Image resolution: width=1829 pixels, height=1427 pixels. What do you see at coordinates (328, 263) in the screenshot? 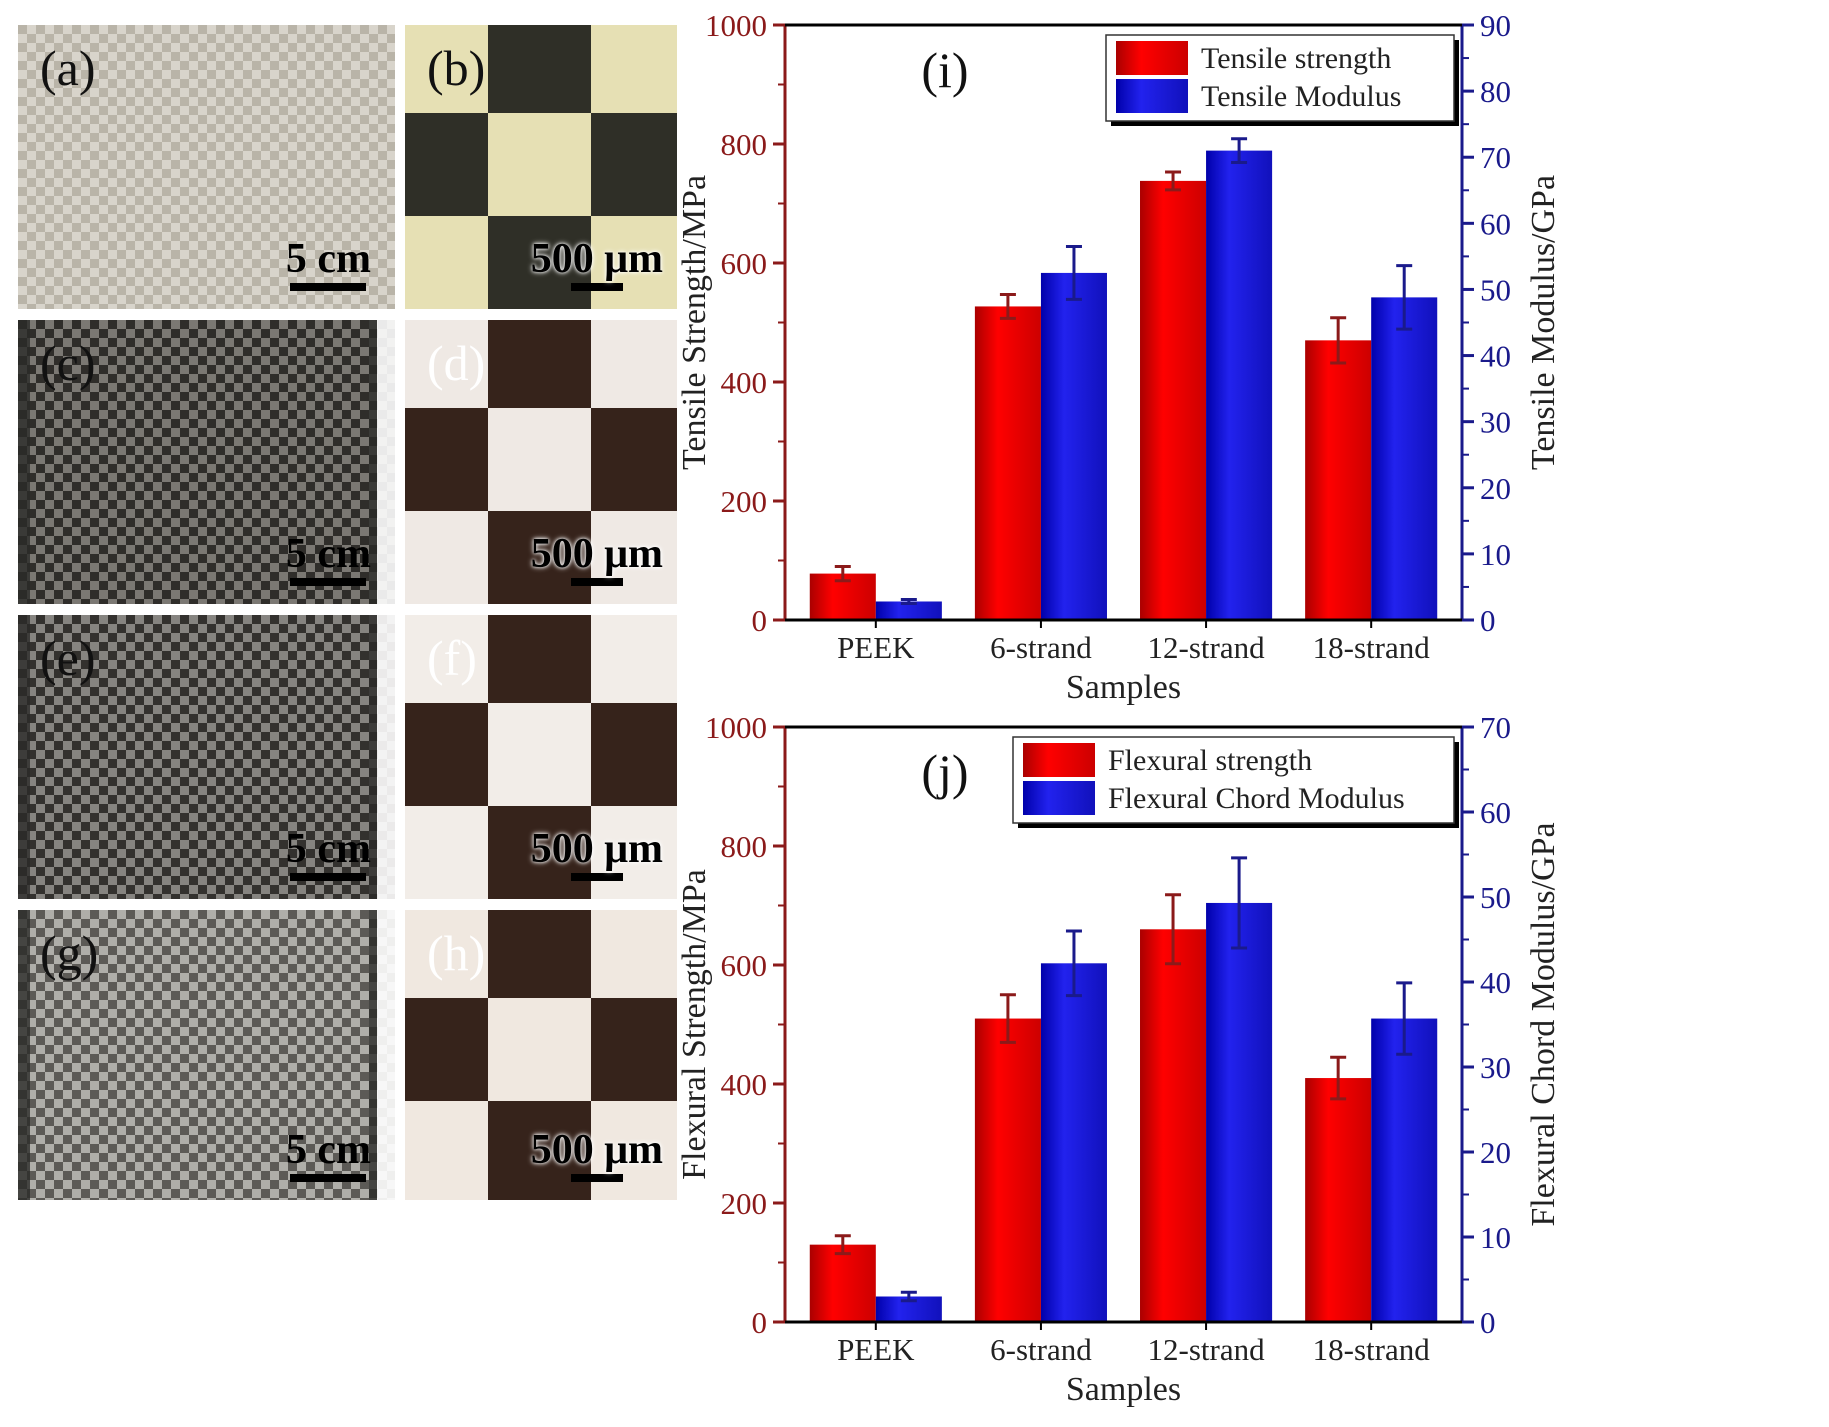
I see `scale-bar-a: 5 cm` at bounding box center [328, 263].